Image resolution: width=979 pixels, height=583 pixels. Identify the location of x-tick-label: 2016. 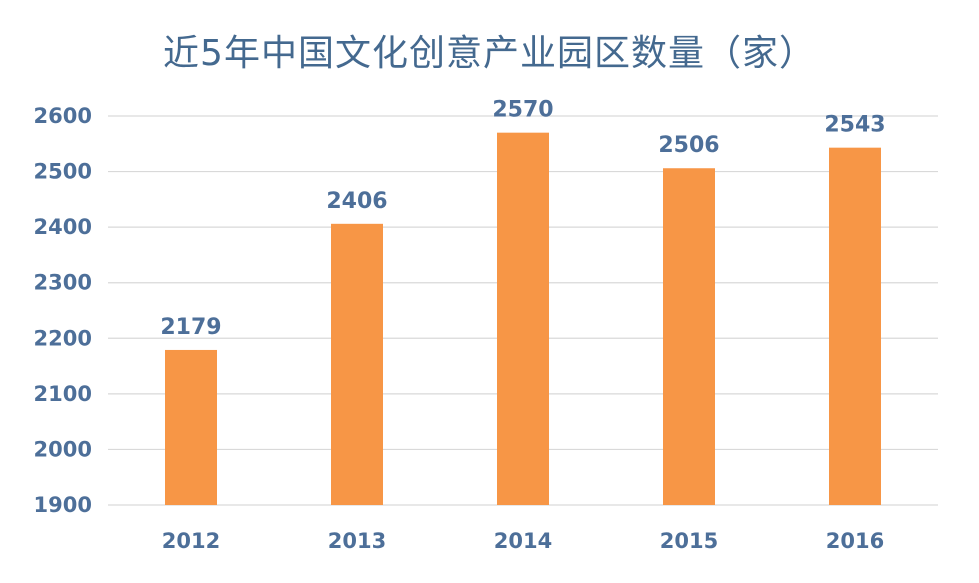
(855, 541).